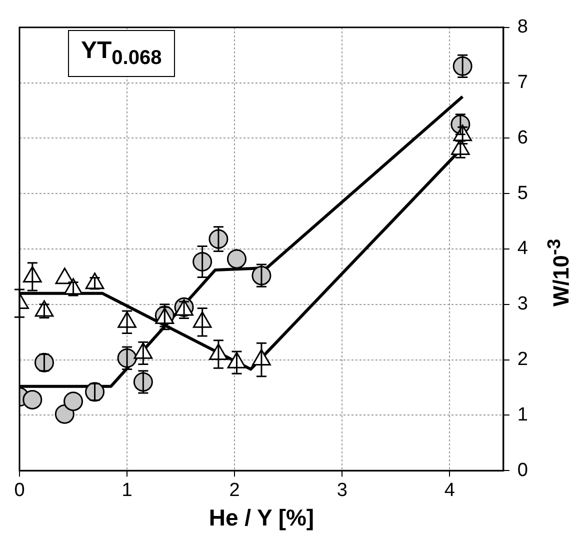 Image resolution: width=582 pixels, height=541 pixels. Describe the element at coordinates (234, 491) in the screenshot. I see `x-tick-label: 2` at that location.